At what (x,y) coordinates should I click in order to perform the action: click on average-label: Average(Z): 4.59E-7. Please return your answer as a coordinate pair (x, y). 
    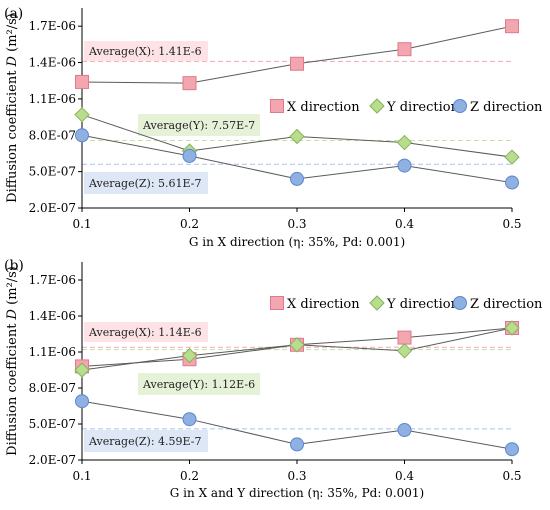
    Looking at the image, I should click on (144, 441).